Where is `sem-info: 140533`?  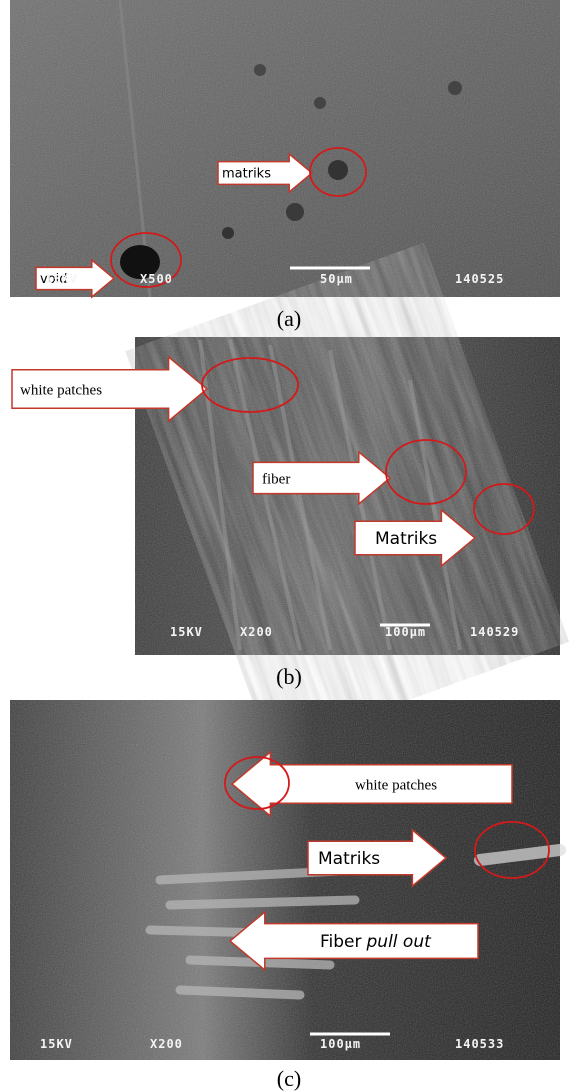 sem-info: 140533 is located at coordinates (479, 1044).